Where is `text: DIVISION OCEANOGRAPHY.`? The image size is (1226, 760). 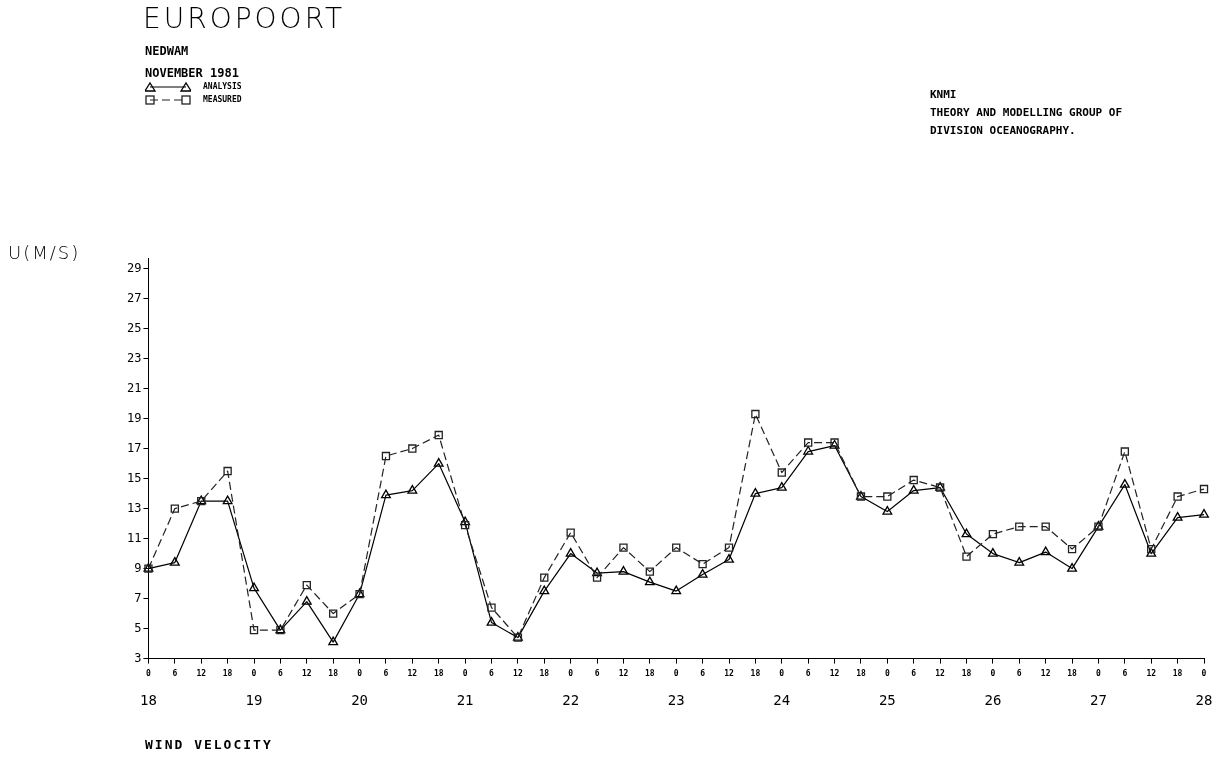 text: DIVISION OCEANOGRAPHY. is located at coordinates (1003, 130).